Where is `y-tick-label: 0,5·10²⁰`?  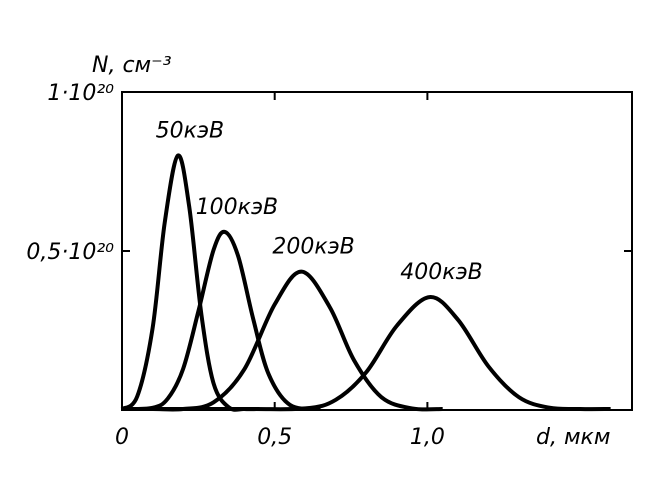
y-tick-label: 0,5·10²⁰ is located at coordinates (70, 252).